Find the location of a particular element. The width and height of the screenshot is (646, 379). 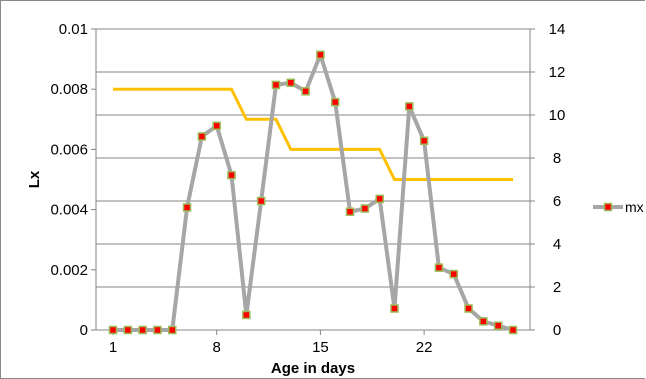

y-left-tick-label-2: 0.004 is located at coordinates (69, 210).